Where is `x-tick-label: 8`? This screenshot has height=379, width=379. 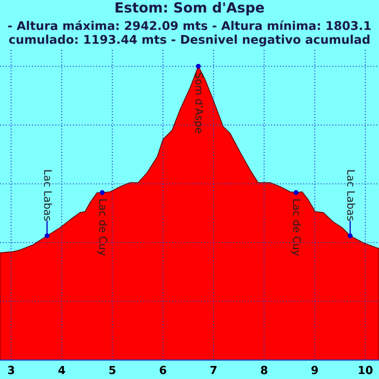 x-tick-label: 8 is located at coordinates (264, 370).